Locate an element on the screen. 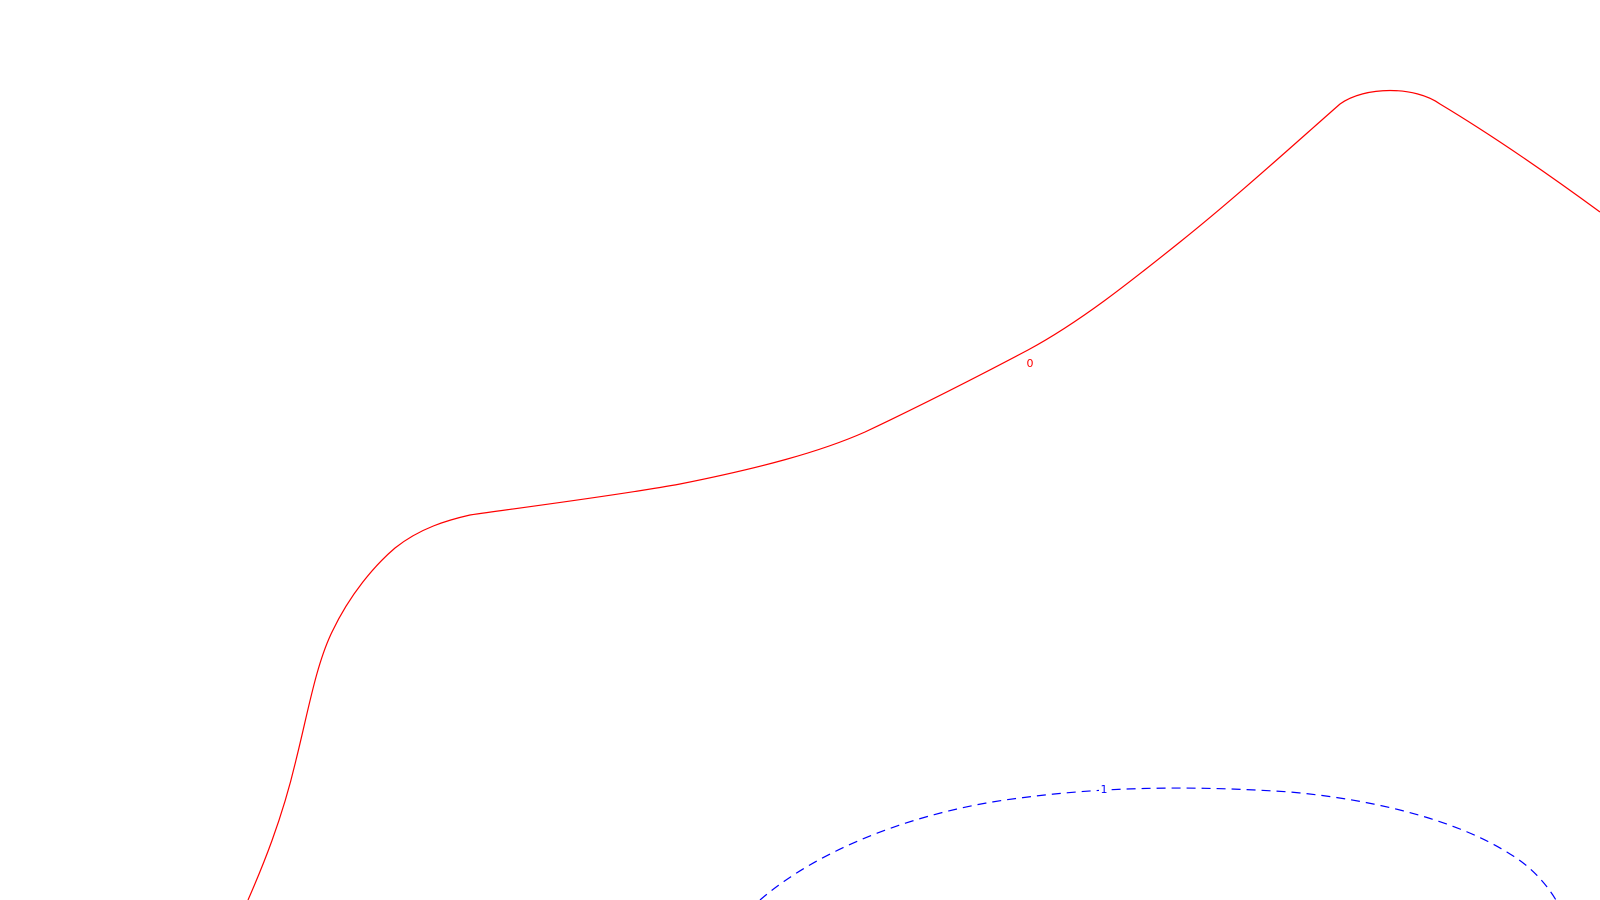  contour-label-0: 0 is located at coordinates (1030, 363).